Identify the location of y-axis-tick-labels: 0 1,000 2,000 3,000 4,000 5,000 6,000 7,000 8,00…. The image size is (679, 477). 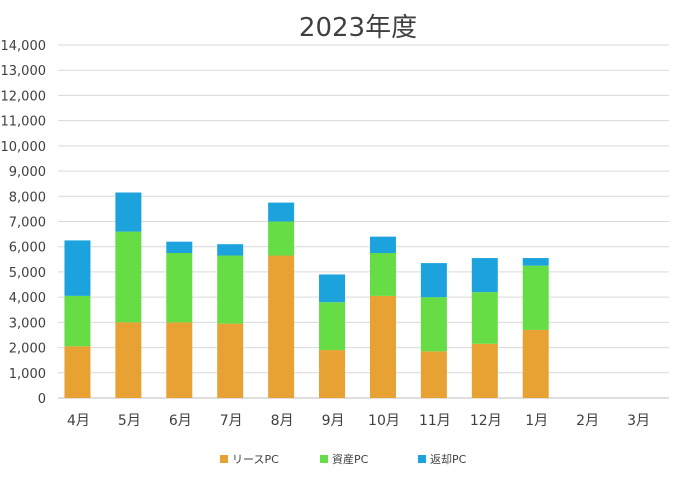
(24, 223).